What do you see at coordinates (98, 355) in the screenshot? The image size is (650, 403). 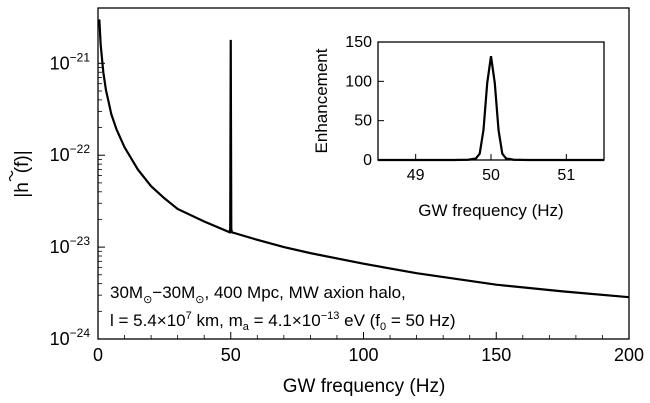 I see `main-x-tick-label: 0` at bounding box center [98, 355].